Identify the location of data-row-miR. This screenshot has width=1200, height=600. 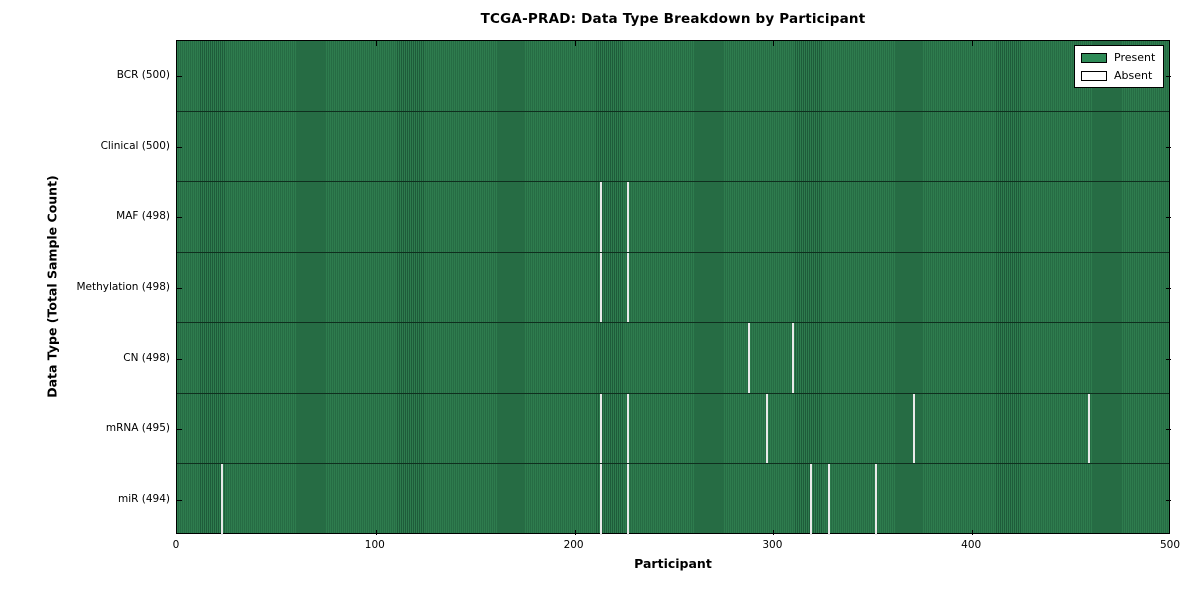
(673, 499).